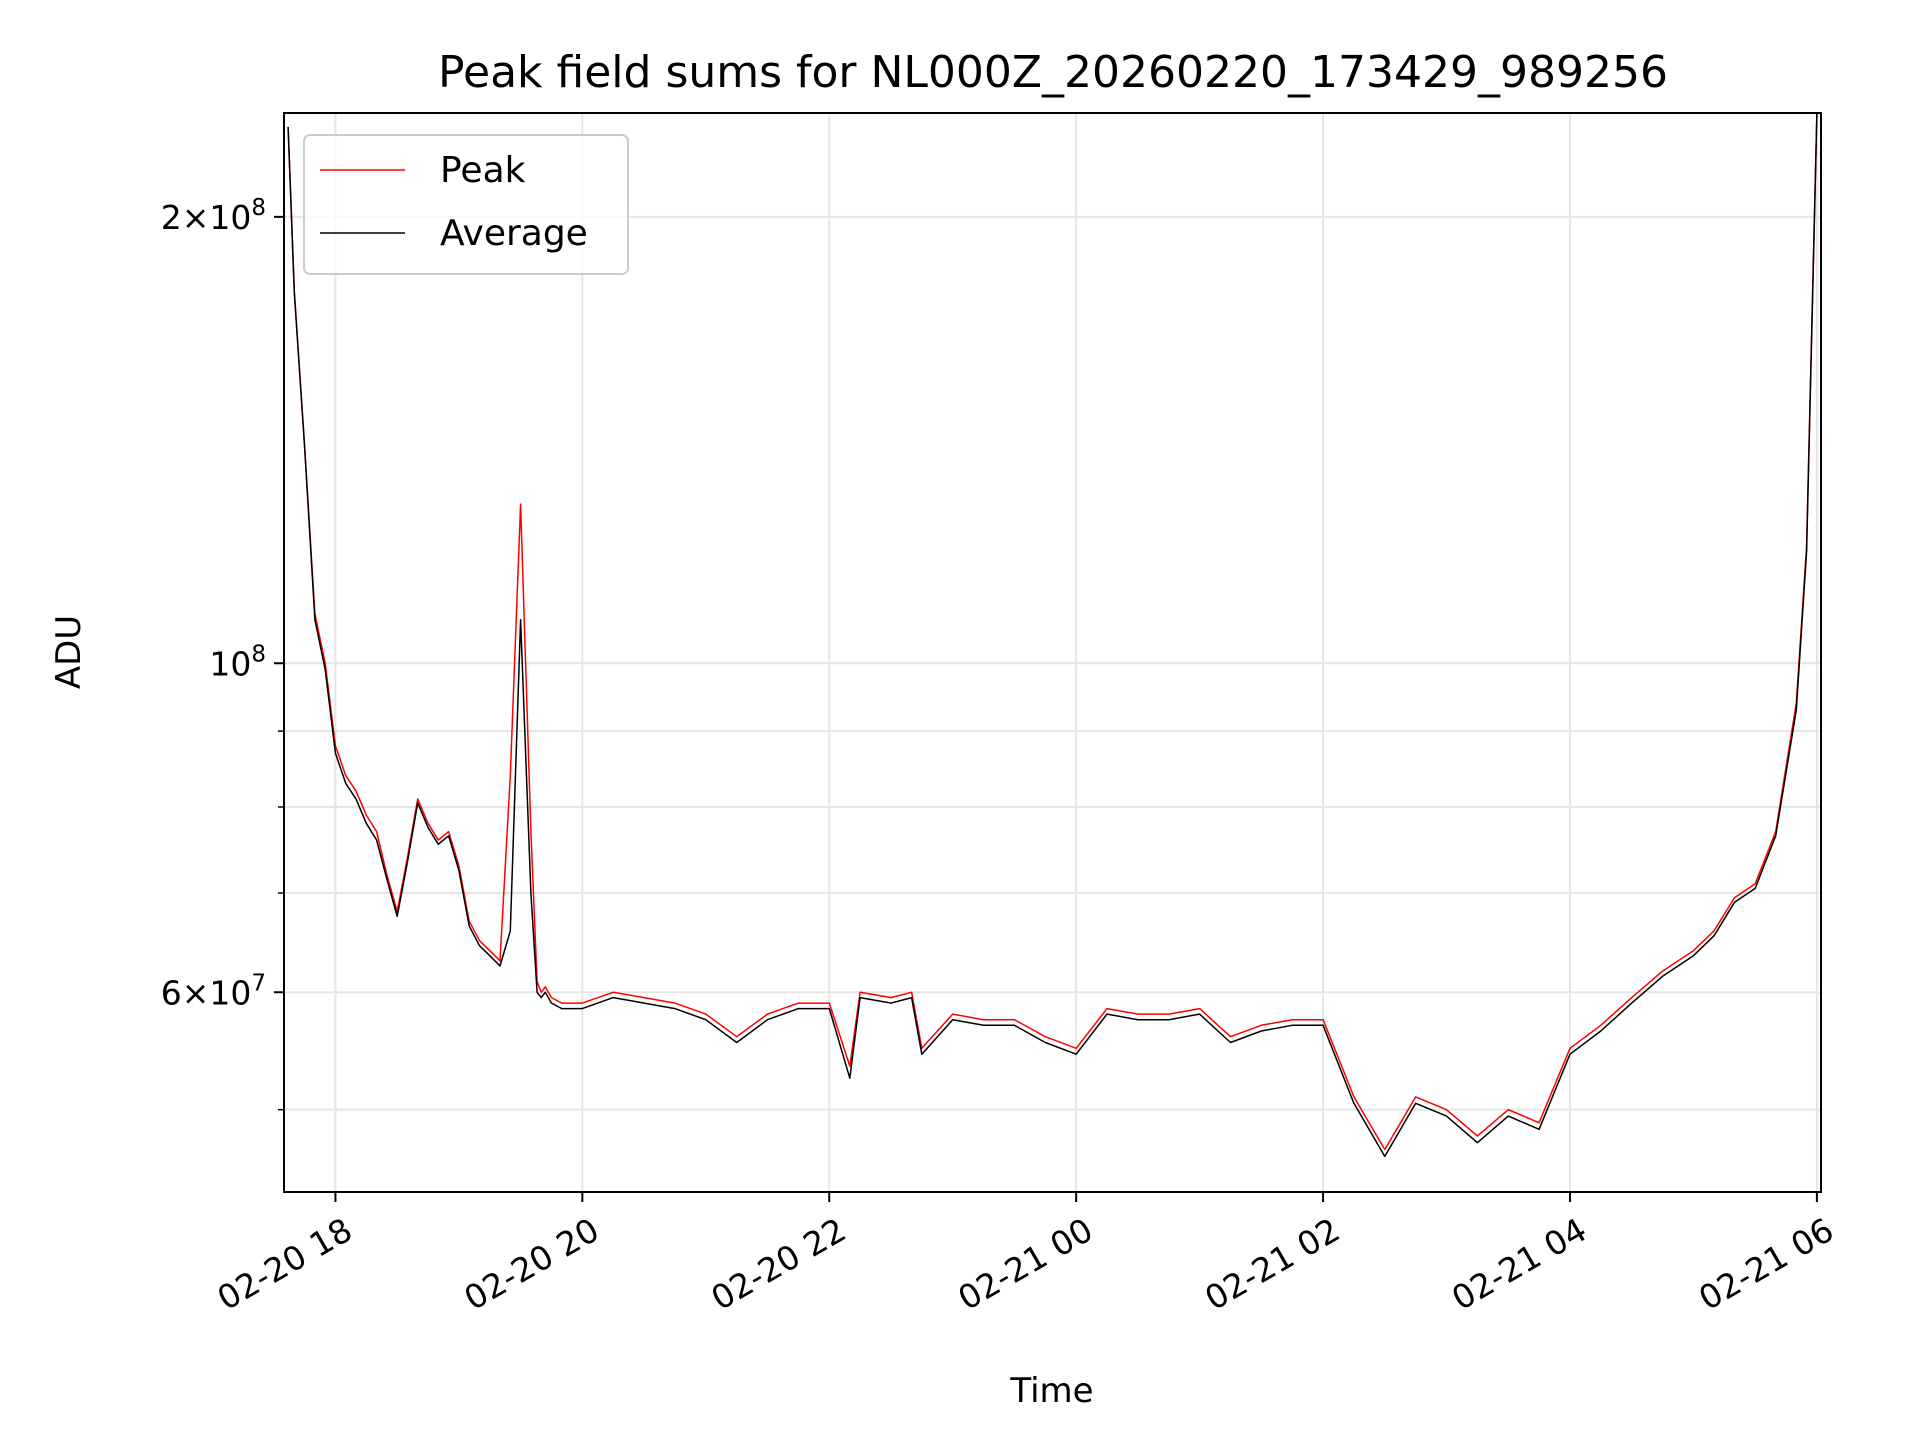 The height and width of the screenshot is (1440, 1920). I want to click on y-tick-label: 6×107, so click(213, 991).